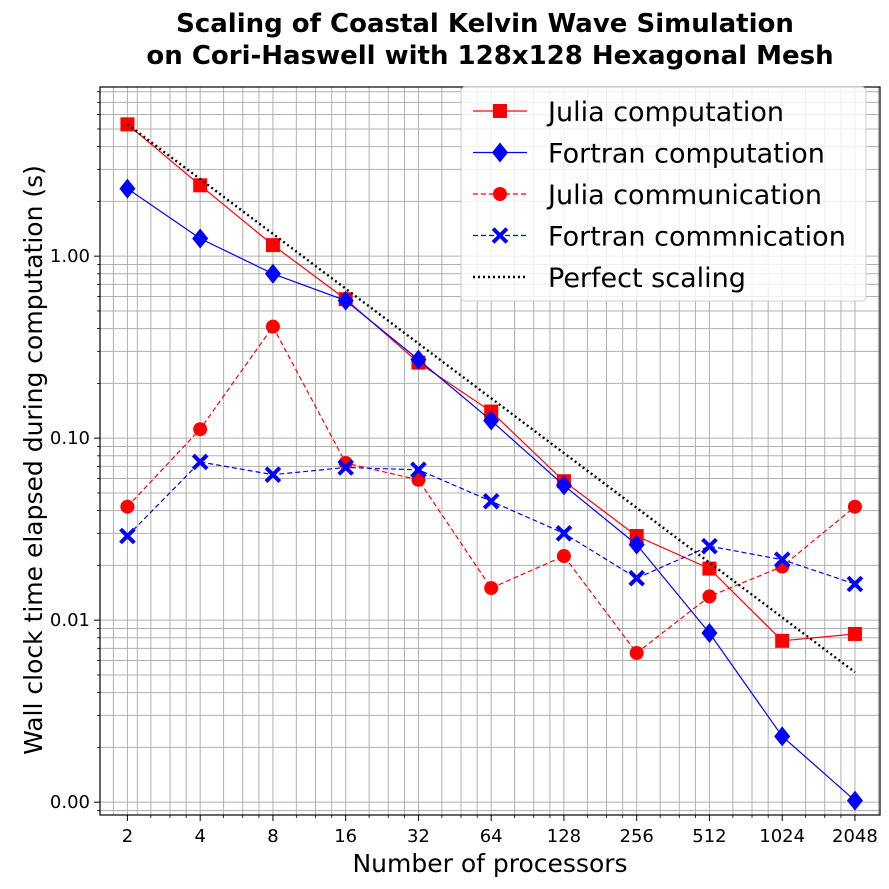  What do you see at coordinates (418, 836) in the screenshot?
I see `x-tick-label: 32` at bounding box center [418, 836].